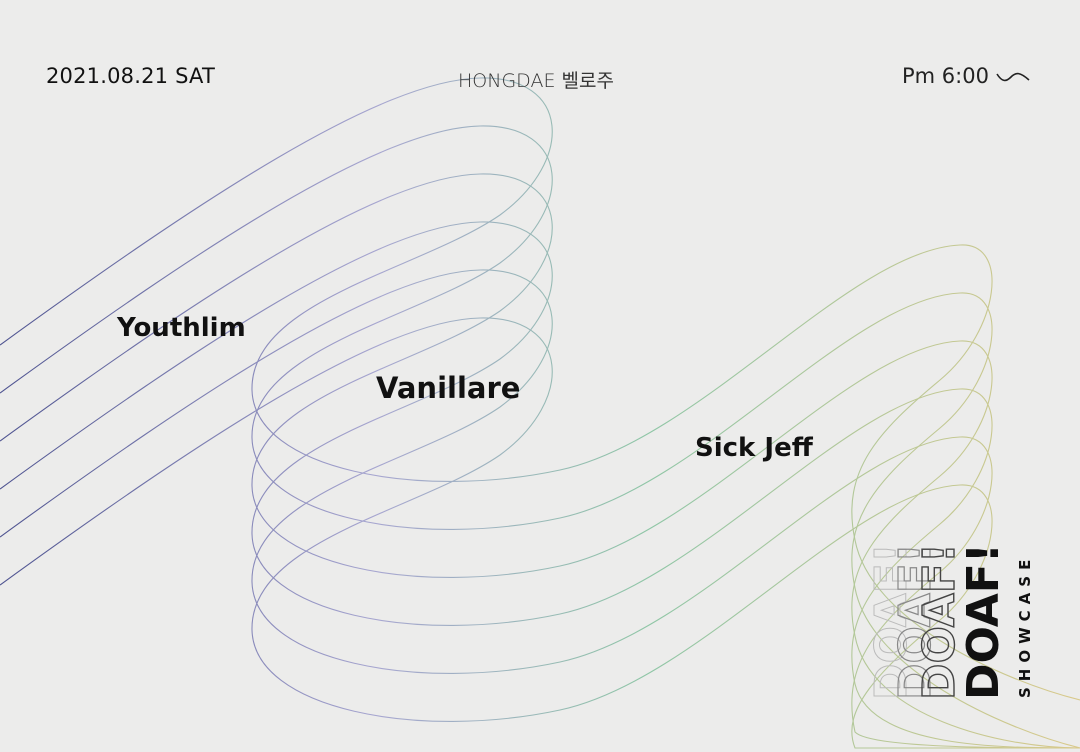 This screenshot has height=752, width=1080. I want to click on event-date: 2021.08.21 SAT, so click(130, 76).